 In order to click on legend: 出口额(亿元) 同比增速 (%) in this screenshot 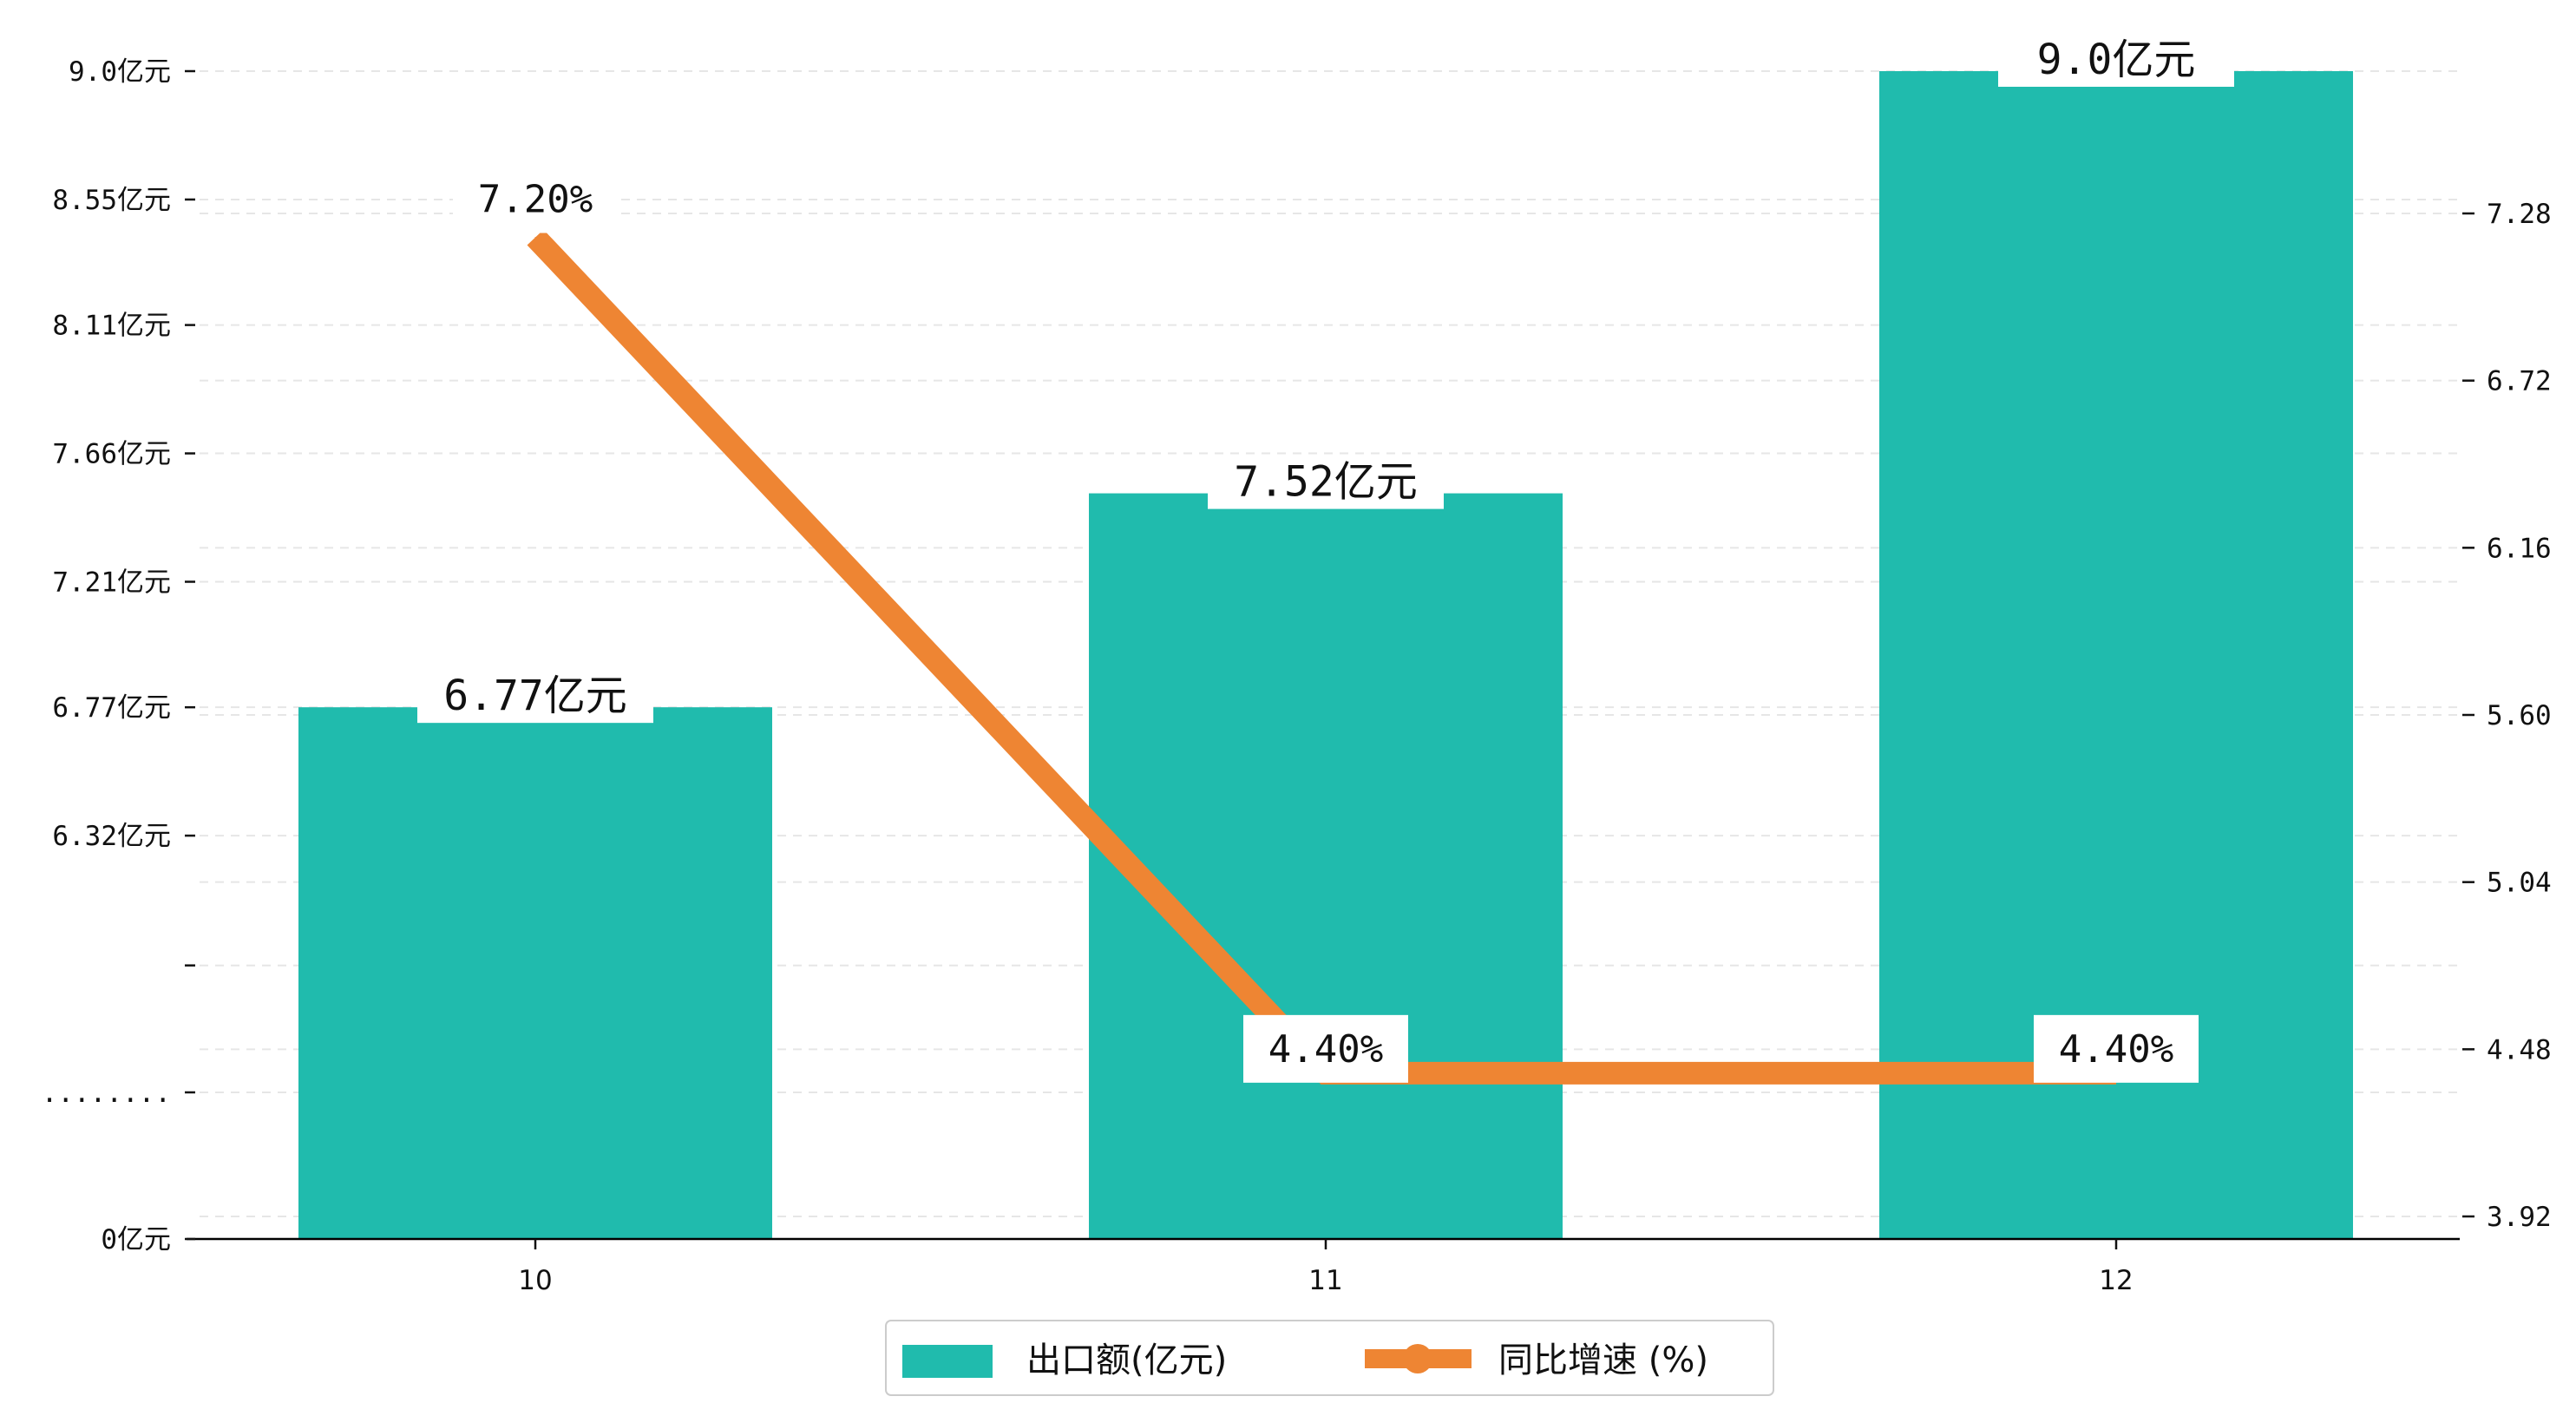, I will do `click(1329, 1358)`.